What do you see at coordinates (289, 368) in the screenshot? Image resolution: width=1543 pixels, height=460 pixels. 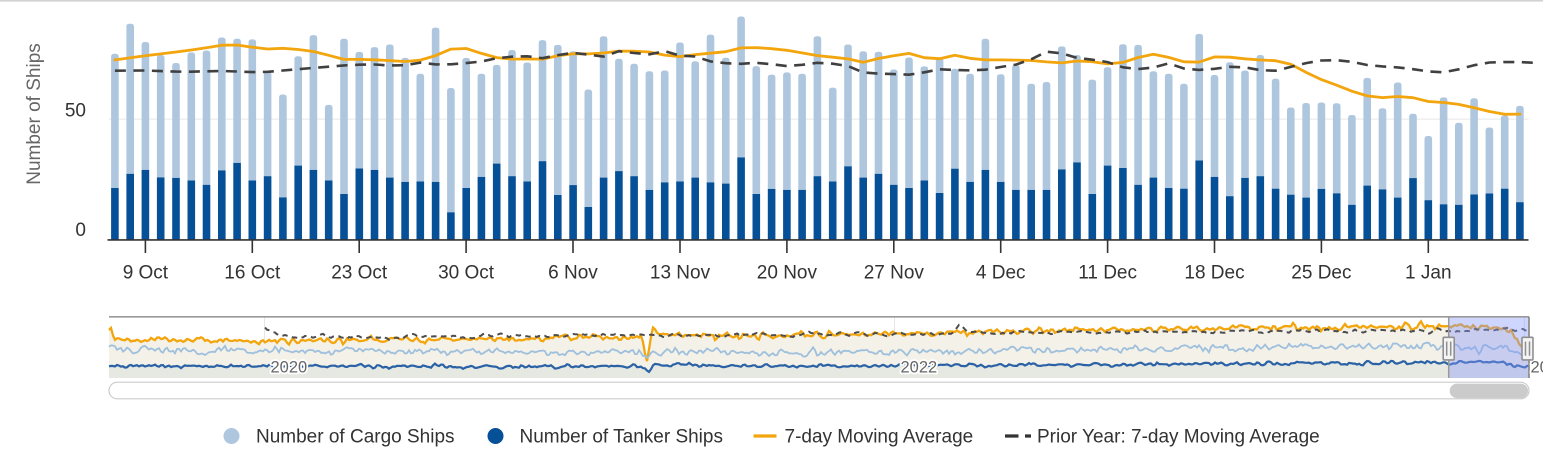 I see `svg-text: 2020` at bounding box center [289, 368].